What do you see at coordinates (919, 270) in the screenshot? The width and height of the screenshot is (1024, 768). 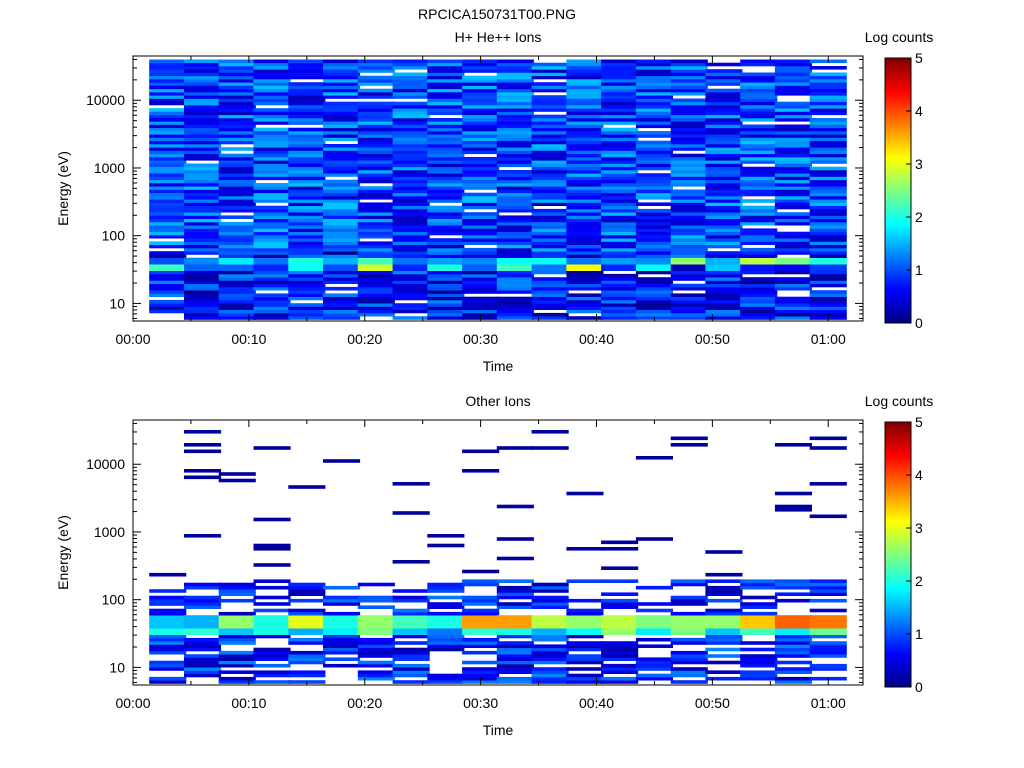 I see `colorbar-tick-label: 1` at bounding box center [919, 270].